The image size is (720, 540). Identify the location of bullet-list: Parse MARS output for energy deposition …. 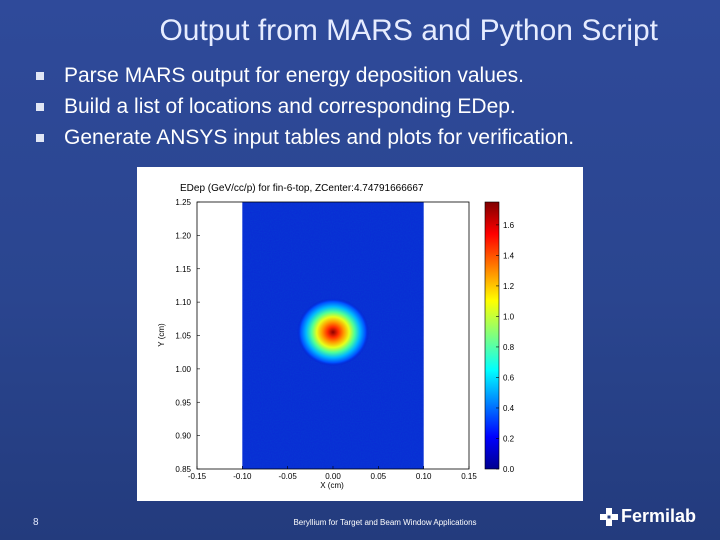
(305, 106).